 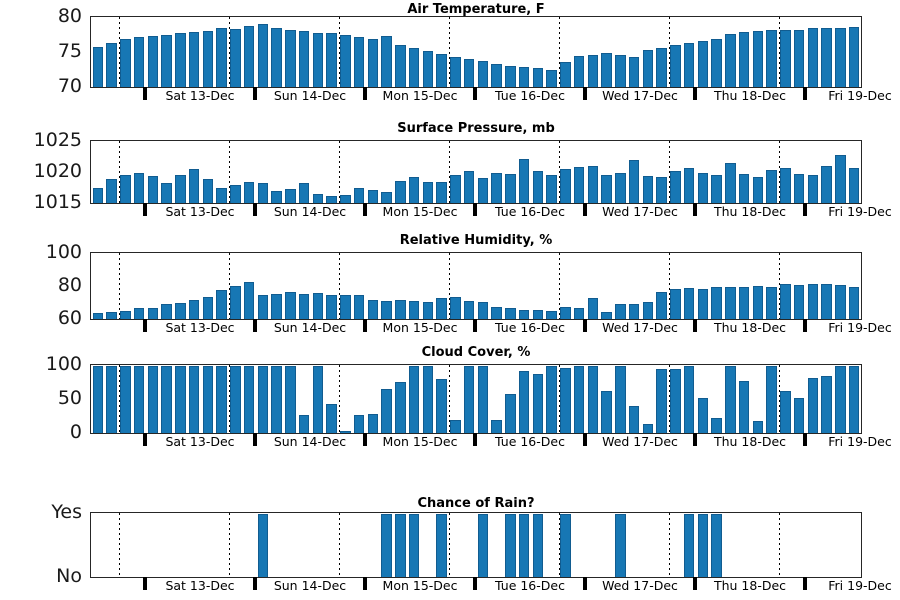 I want to click on chart-title-cloud-cover: Cloud Cover, %, so click(x=476, y=352).